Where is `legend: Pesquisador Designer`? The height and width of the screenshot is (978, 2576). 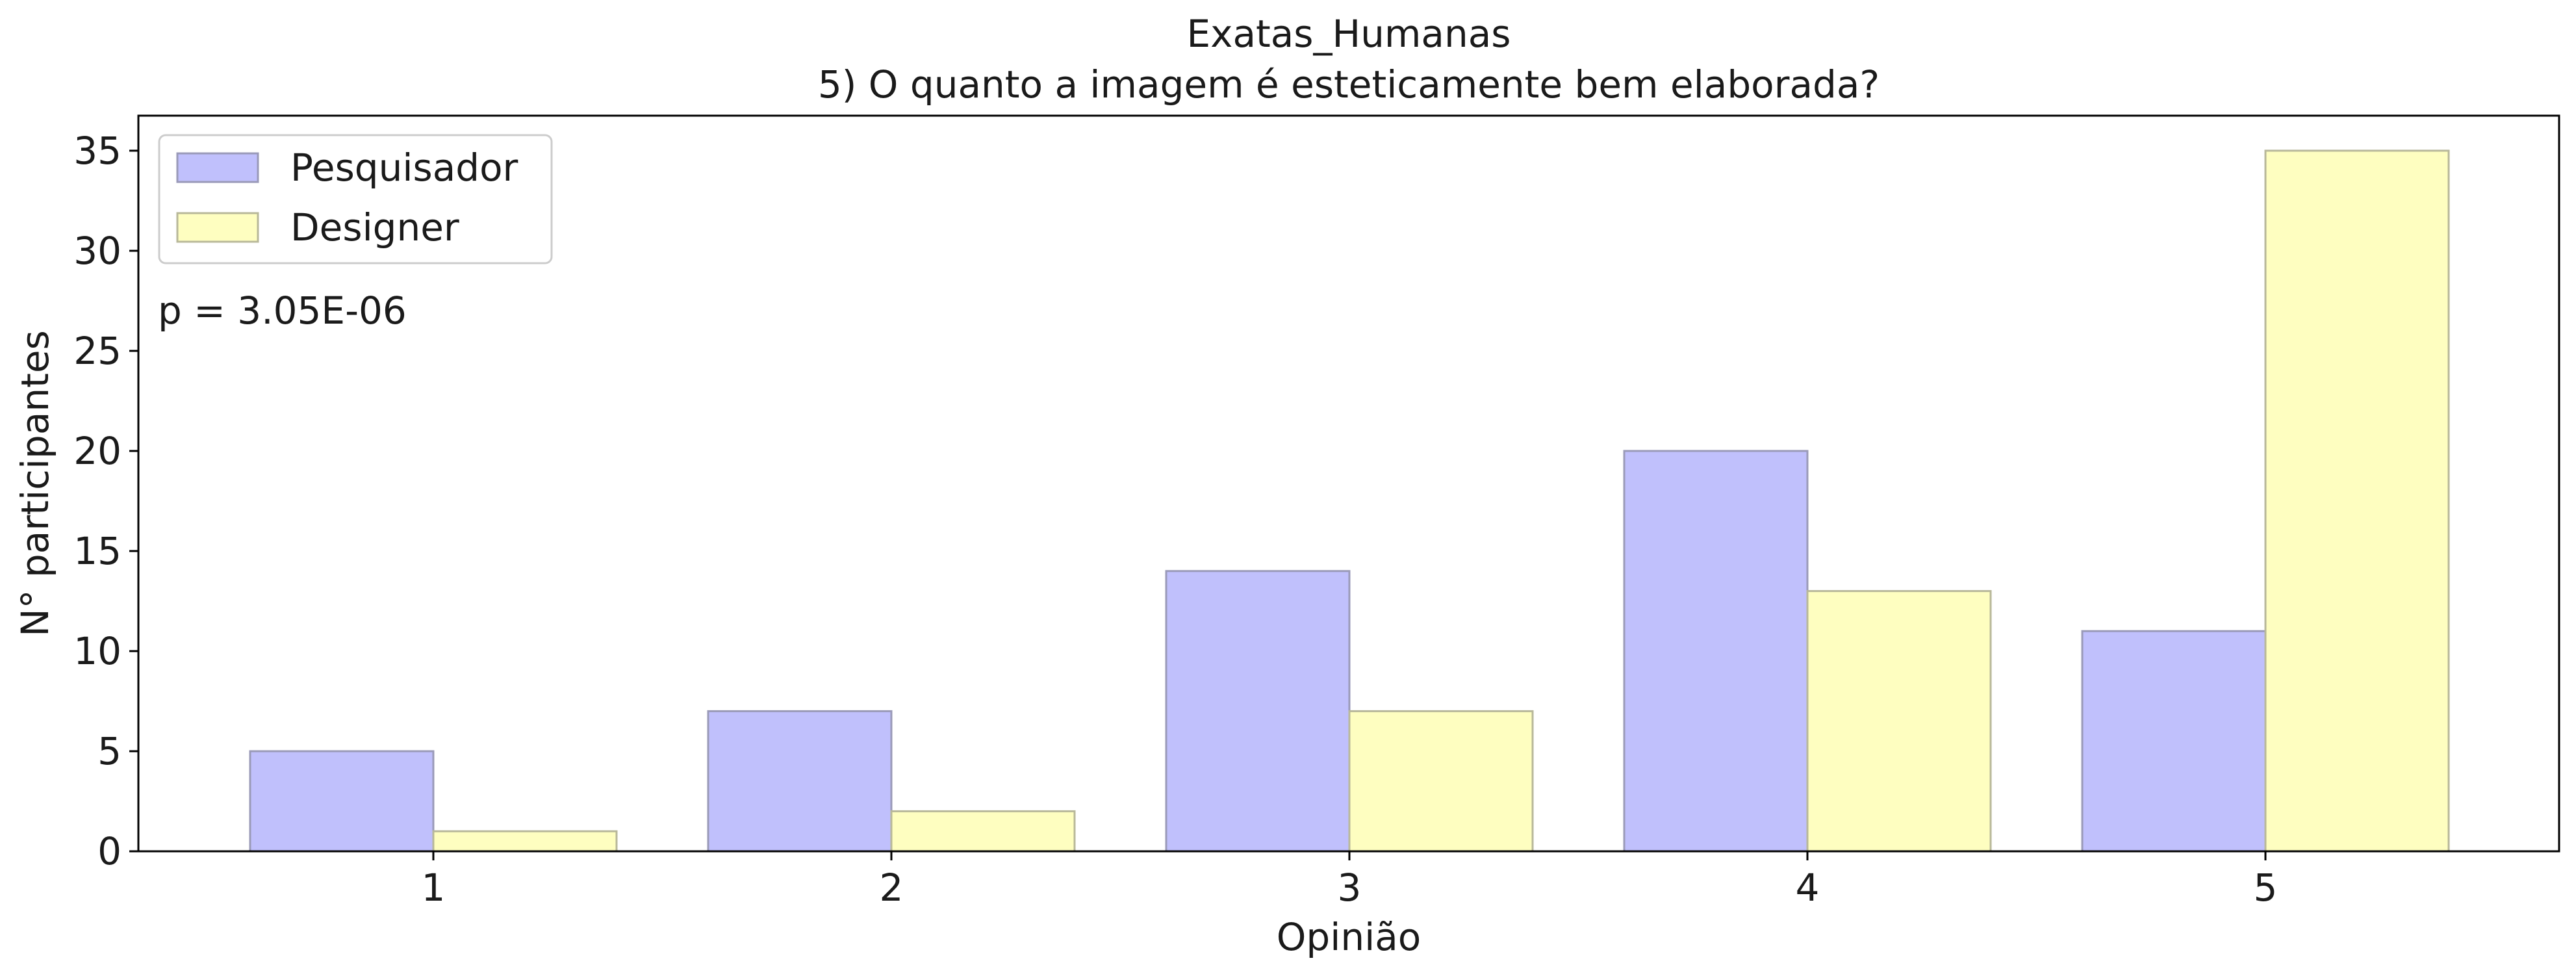
legend: Pesquisador Designer is located at coordinates (355, 199).